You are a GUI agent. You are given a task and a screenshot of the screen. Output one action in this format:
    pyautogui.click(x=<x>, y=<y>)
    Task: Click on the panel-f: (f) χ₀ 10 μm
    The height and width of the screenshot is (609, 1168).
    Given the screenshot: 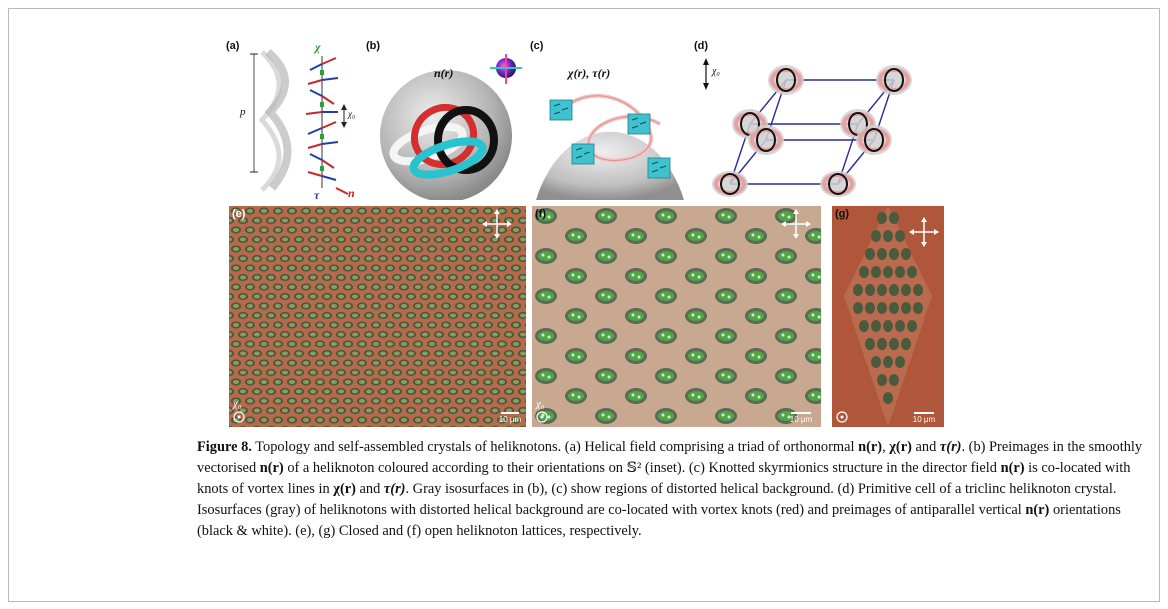 What is the action you would take?
    pyautogui.click(x=676, y=316)
    